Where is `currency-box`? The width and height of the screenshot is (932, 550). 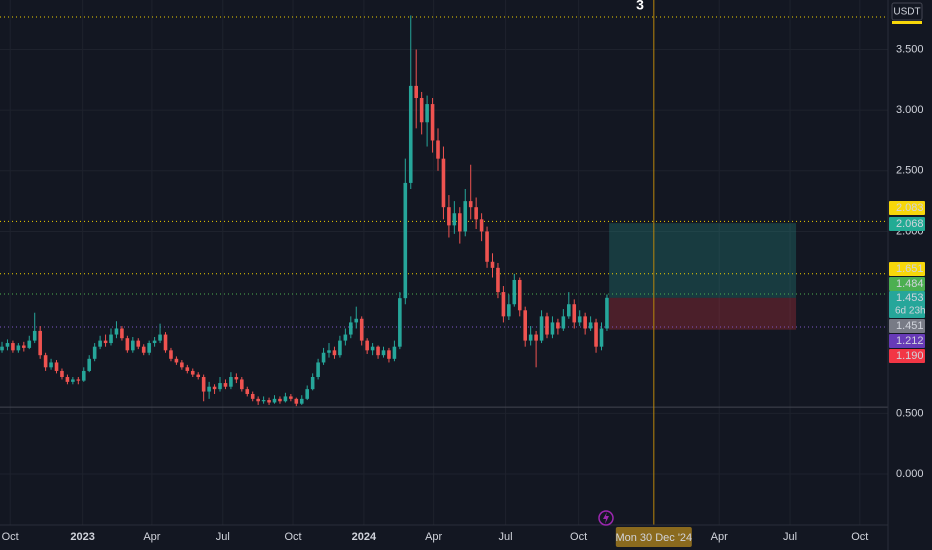 currency-box is located at coordinates (907, 11).